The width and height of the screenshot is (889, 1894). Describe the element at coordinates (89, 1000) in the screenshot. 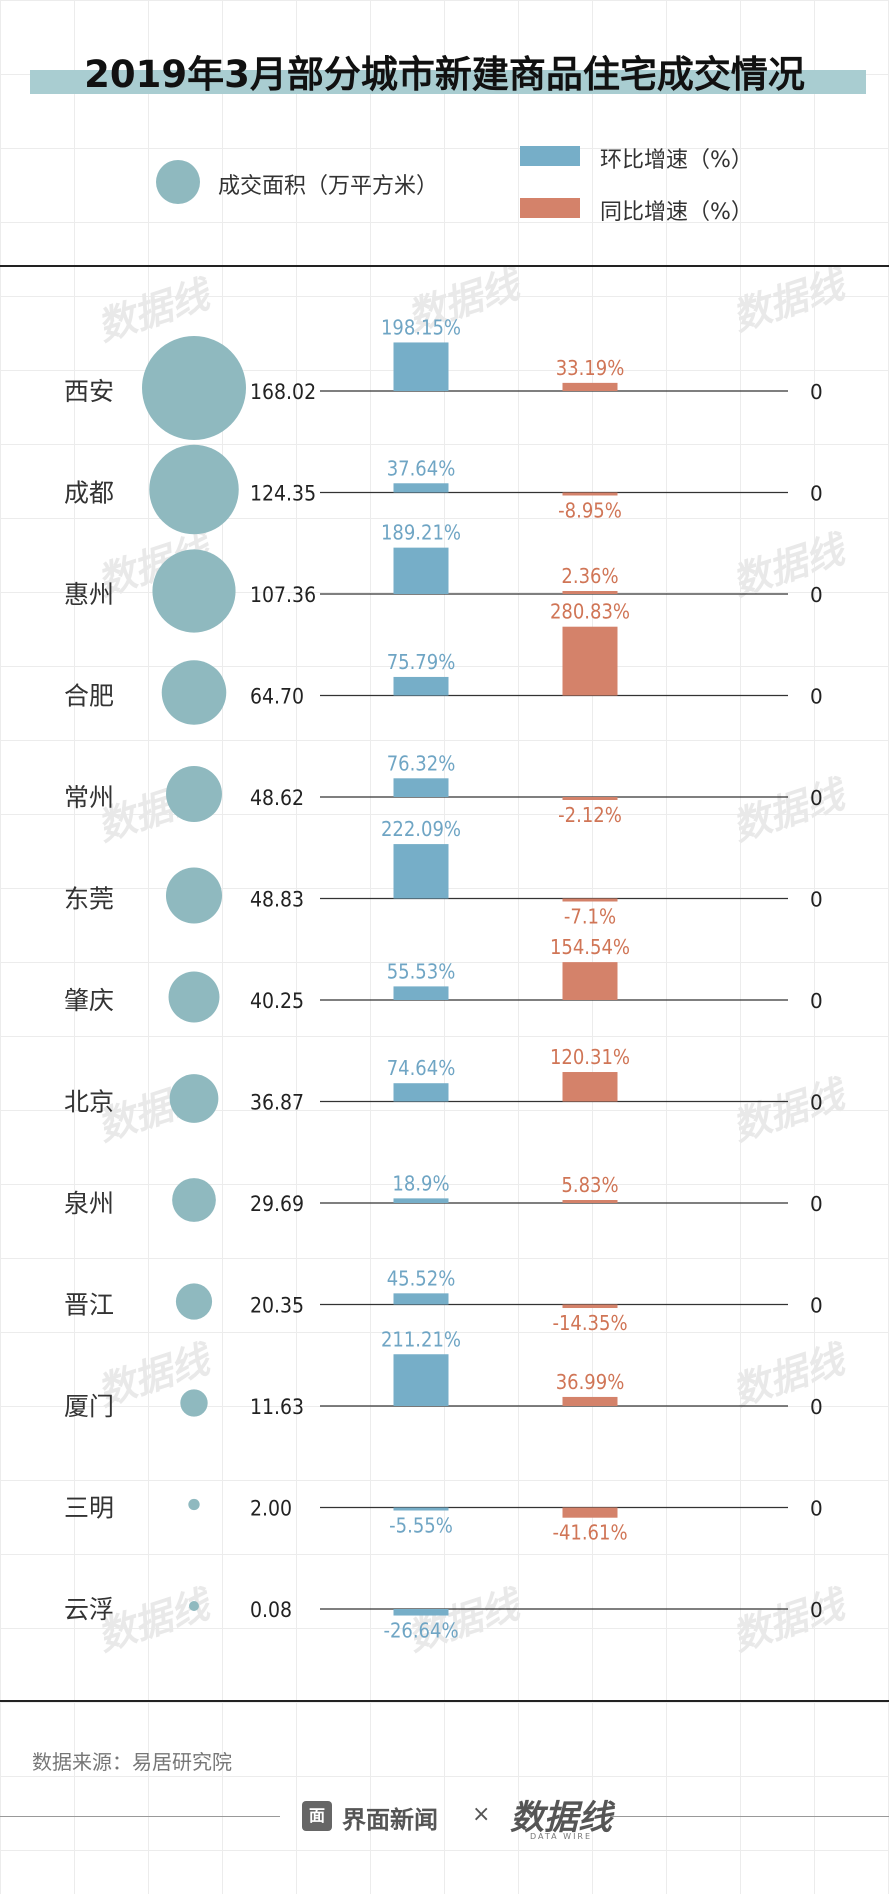

I see `city-label: 肇庆` at that location.